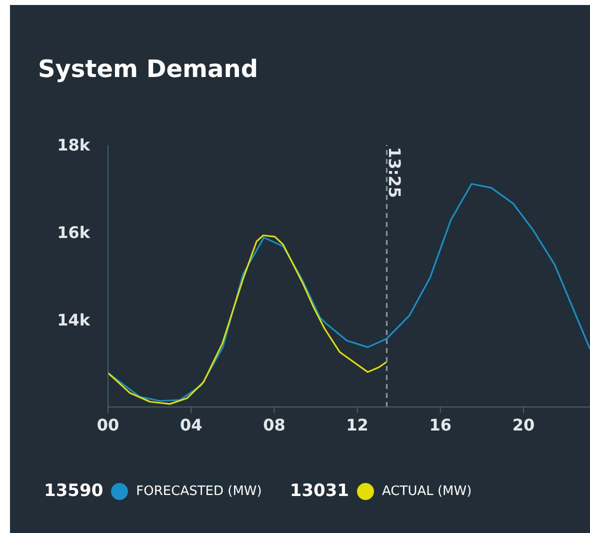 This screenshot has height=533, width=590. I want to click on x-tick-label: 12, so click(357, 424).